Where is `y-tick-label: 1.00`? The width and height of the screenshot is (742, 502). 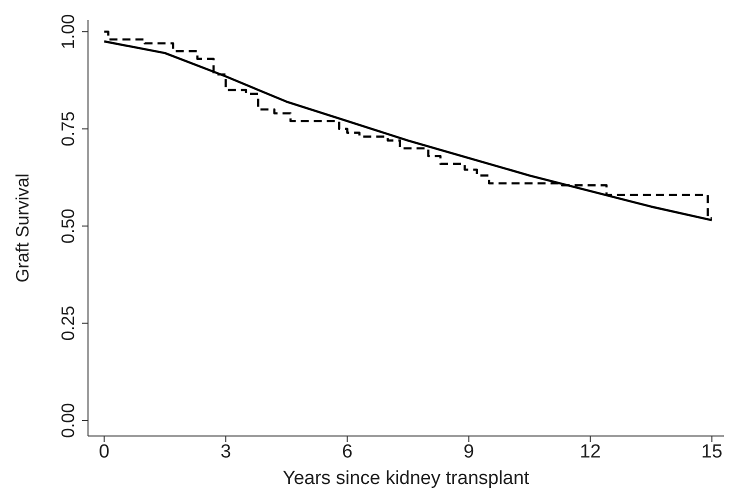 y-tick-label: 1.00 is located at coordinates (68, 32).